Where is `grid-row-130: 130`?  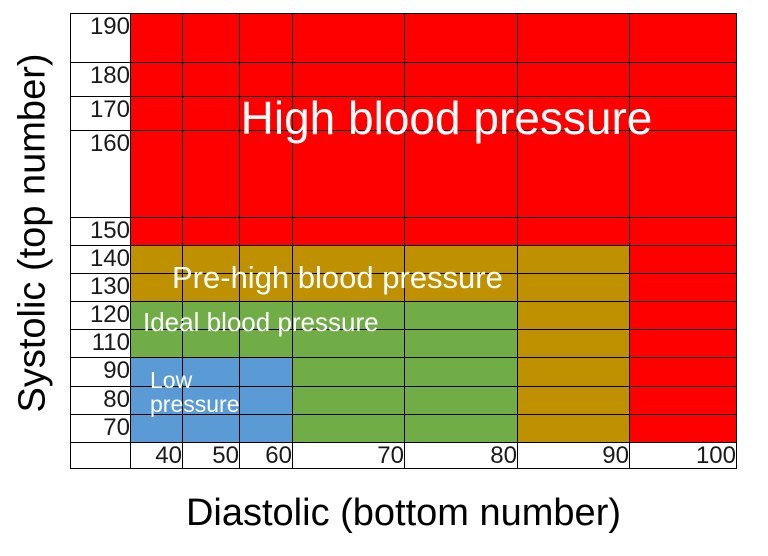
grid-row-130: 130 is located at coordinates (403, 287).